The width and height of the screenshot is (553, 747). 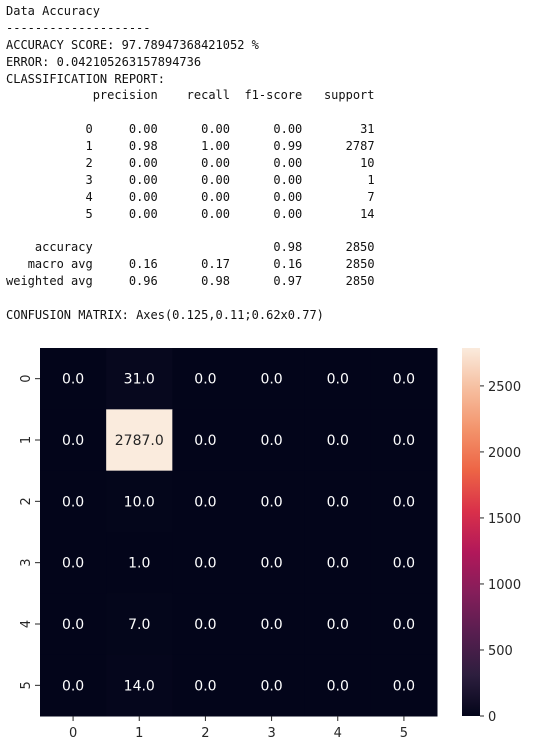 I want to click on row-label: 1, so click(x=89, y=146).